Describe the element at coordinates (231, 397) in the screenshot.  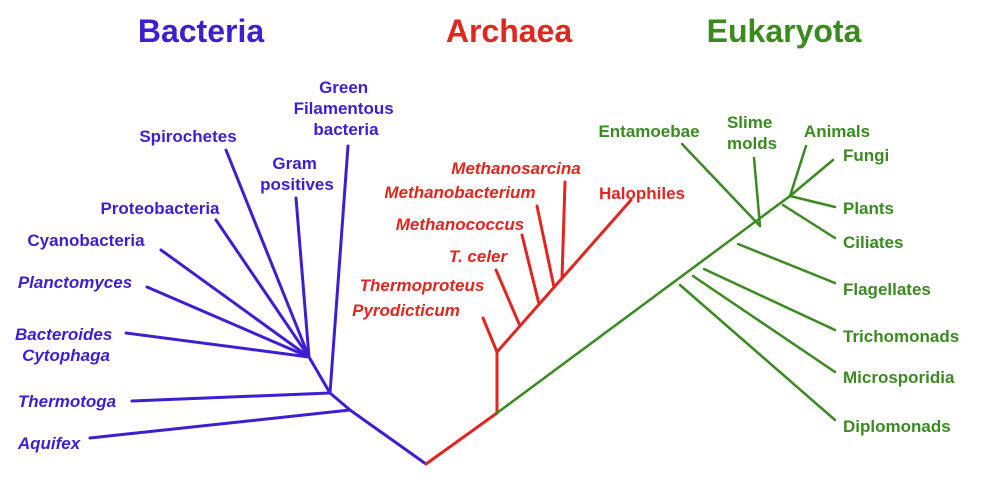
I see `branch-thermotoga` at that location.